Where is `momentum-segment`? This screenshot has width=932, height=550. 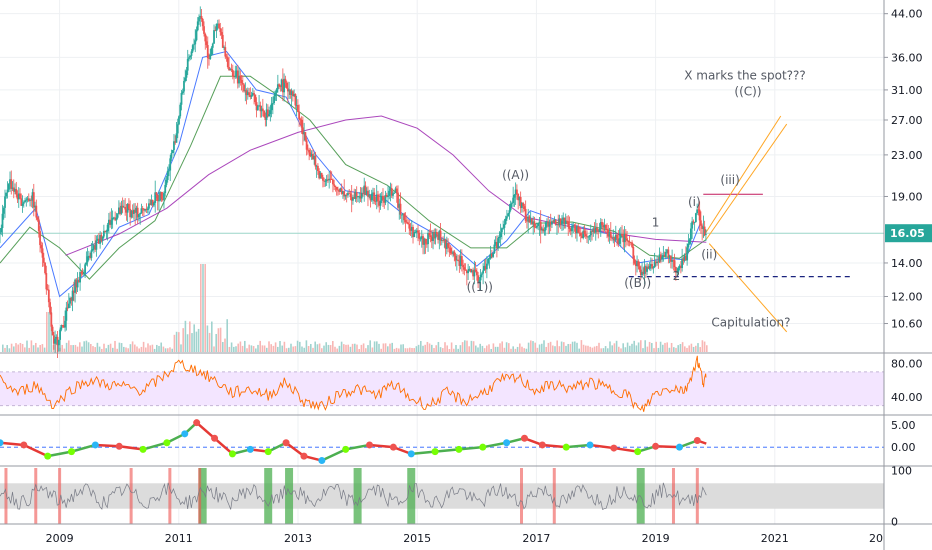 momentum-segment is located at coordinates (155, 446).